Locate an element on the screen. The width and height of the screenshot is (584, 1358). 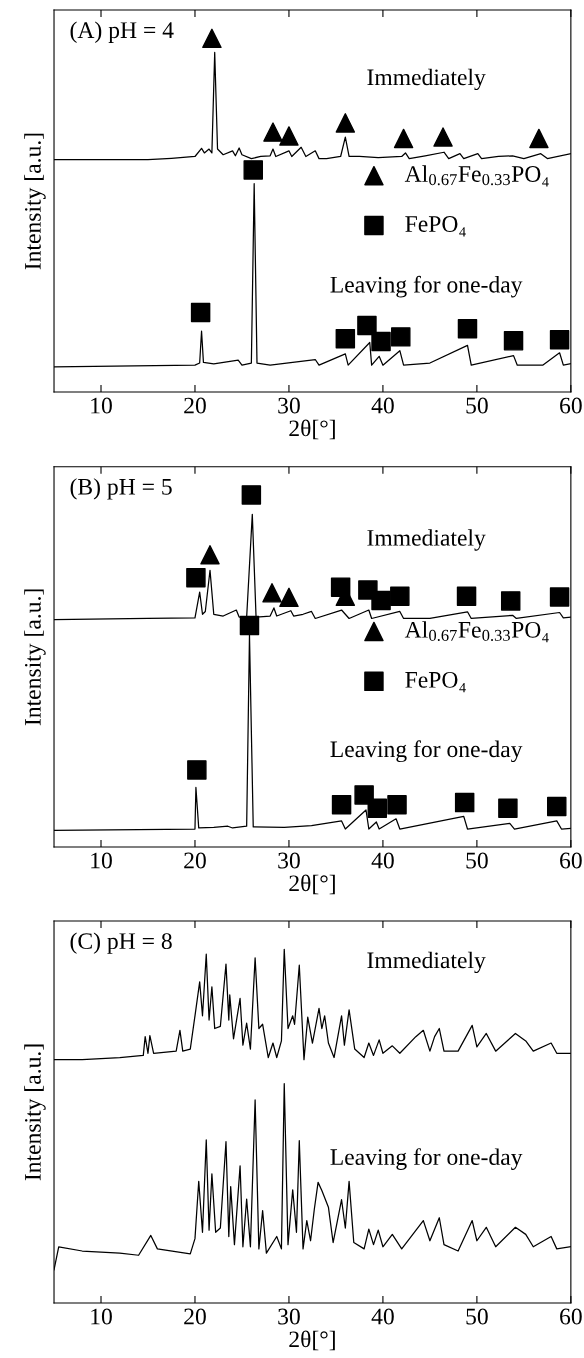
chart-title: (C) pH = 8 is located at coordinates (121, 943).